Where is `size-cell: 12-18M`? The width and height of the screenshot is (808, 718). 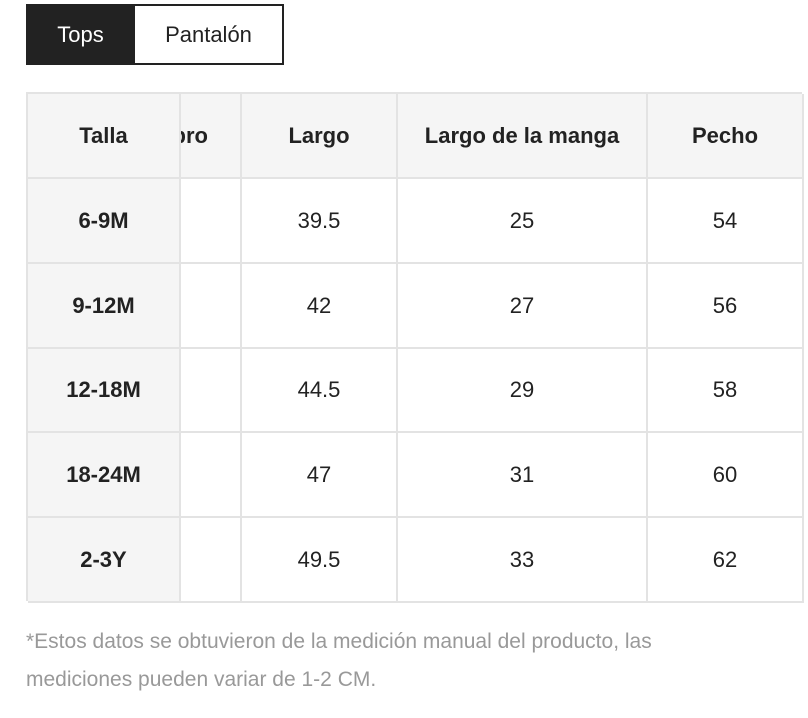
size-cell: 12-18M is located at coordinates (104, 391).